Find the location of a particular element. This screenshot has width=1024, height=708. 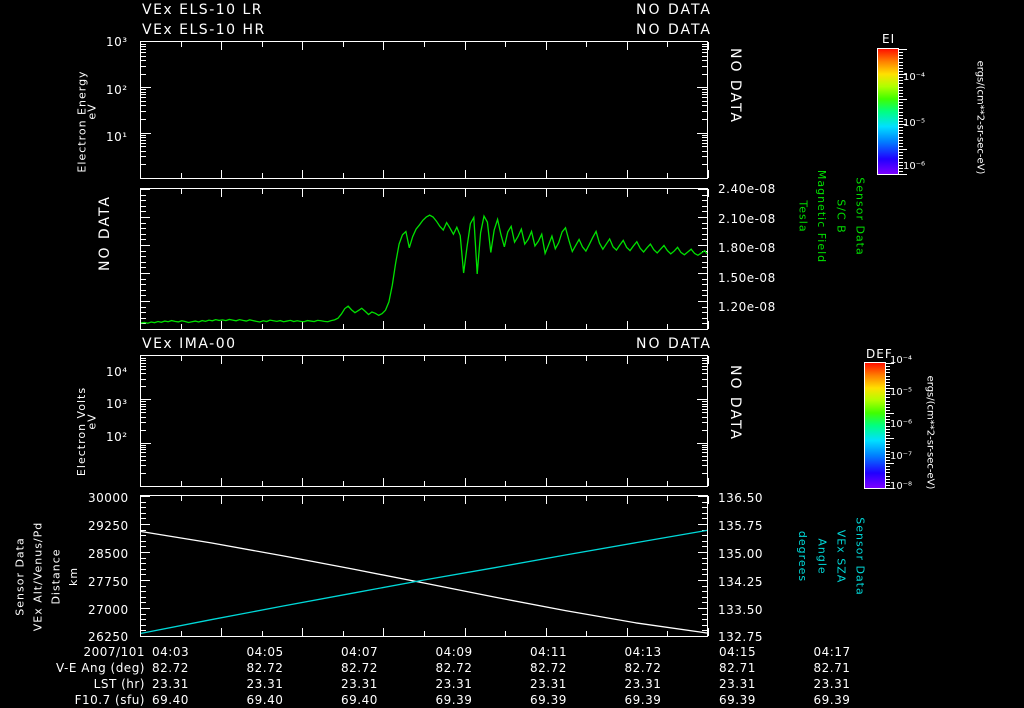

footer-lst-6: 23.31 is located at coordinates (737, 684).